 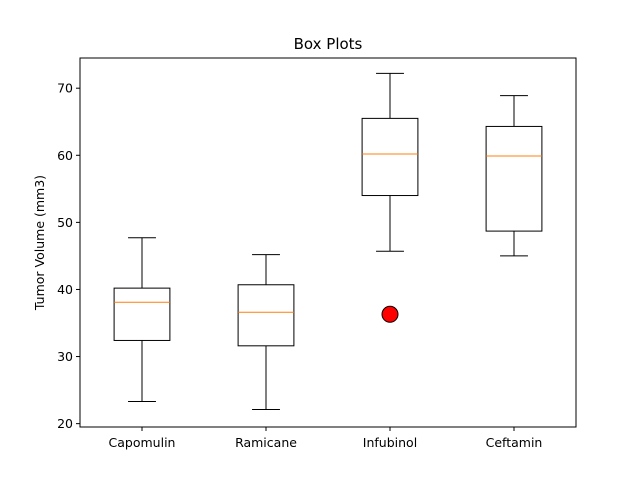 I want to click on y-tick-label: 60, so click(x=65, y=155).